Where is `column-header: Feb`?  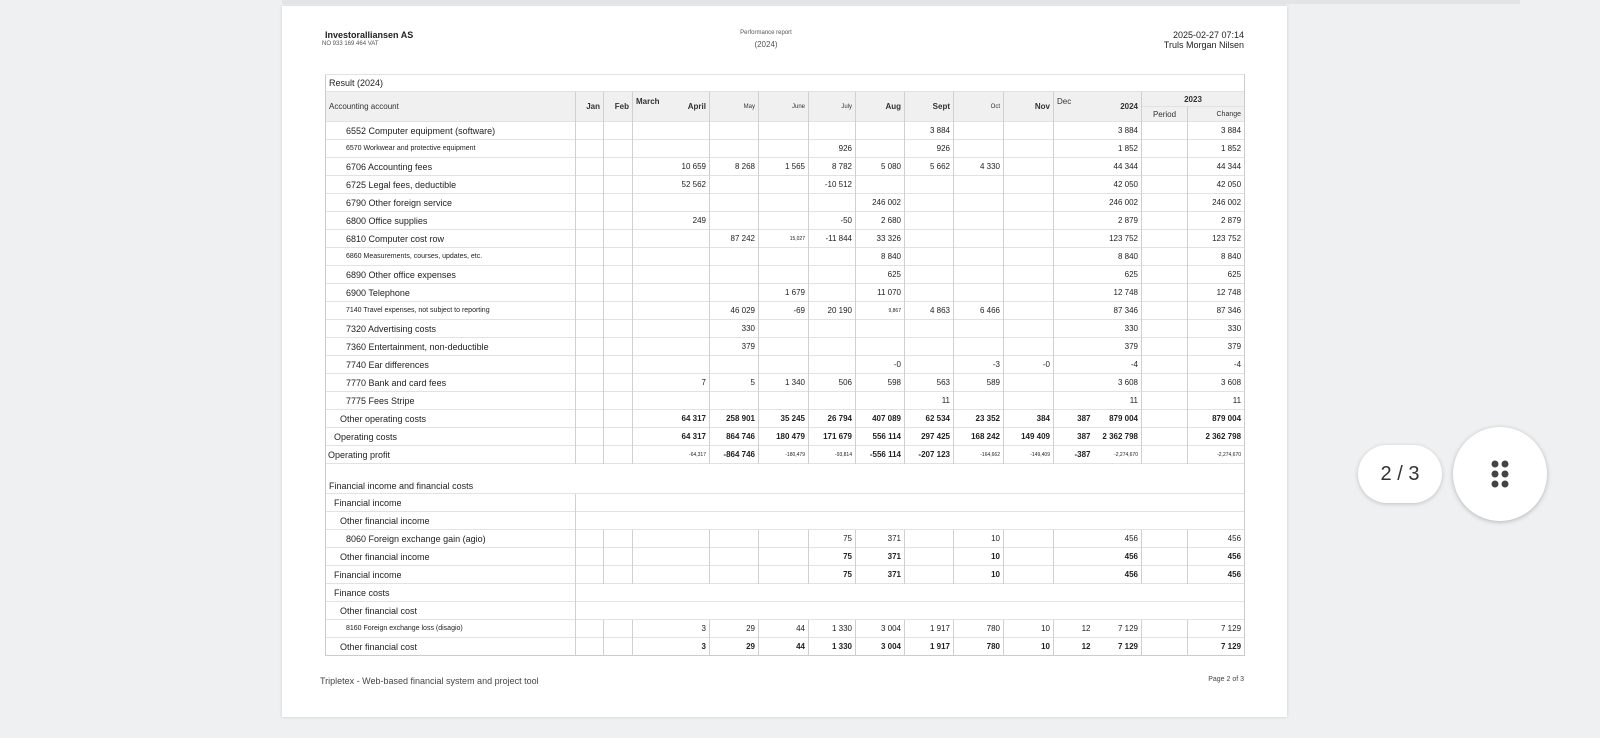
column-header: Feb is located at coordinates (618, 106).